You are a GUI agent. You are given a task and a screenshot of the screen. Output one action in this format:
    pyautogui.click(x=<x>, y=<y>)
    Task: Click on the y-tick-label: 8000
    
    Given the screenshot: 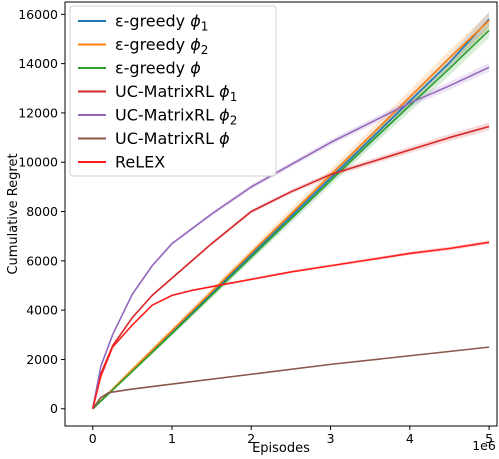 What is the action you would take?
    pyautogui.click(x=42, y=211)
    